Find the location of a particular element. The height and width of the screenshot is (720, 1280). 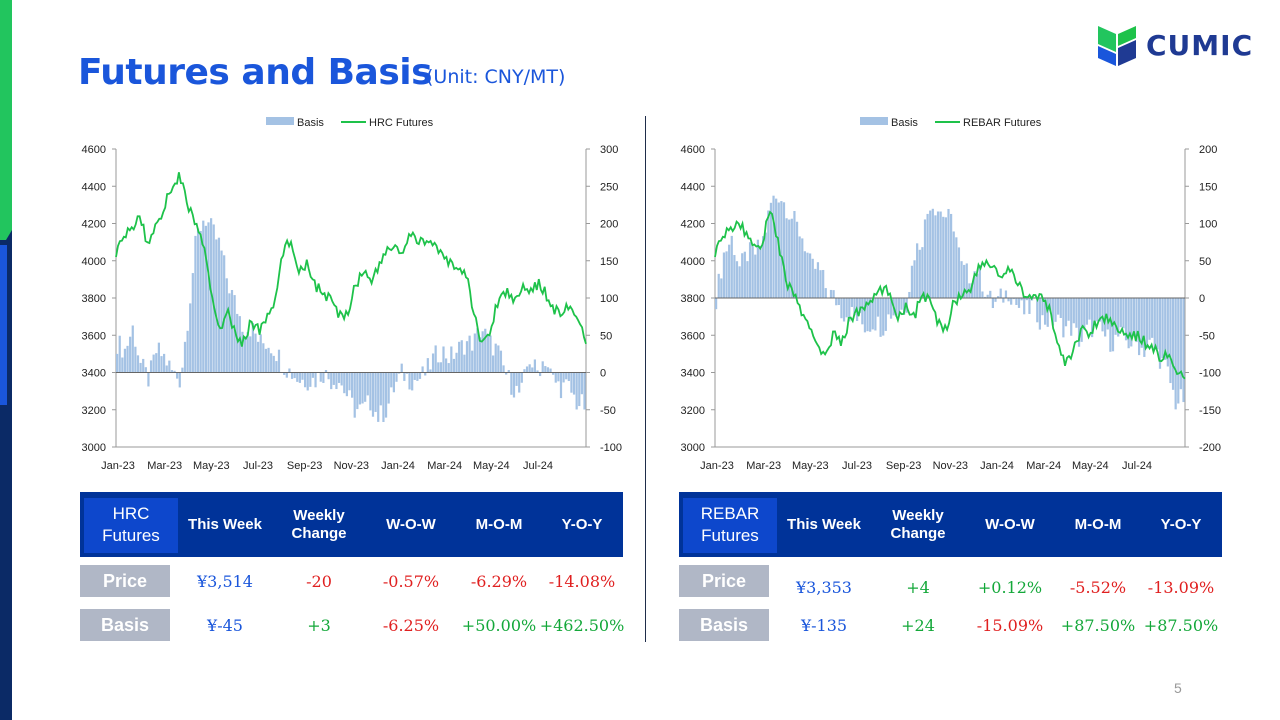

hrc-left-tick-label: 3200 is located at coordinates (94, 411).